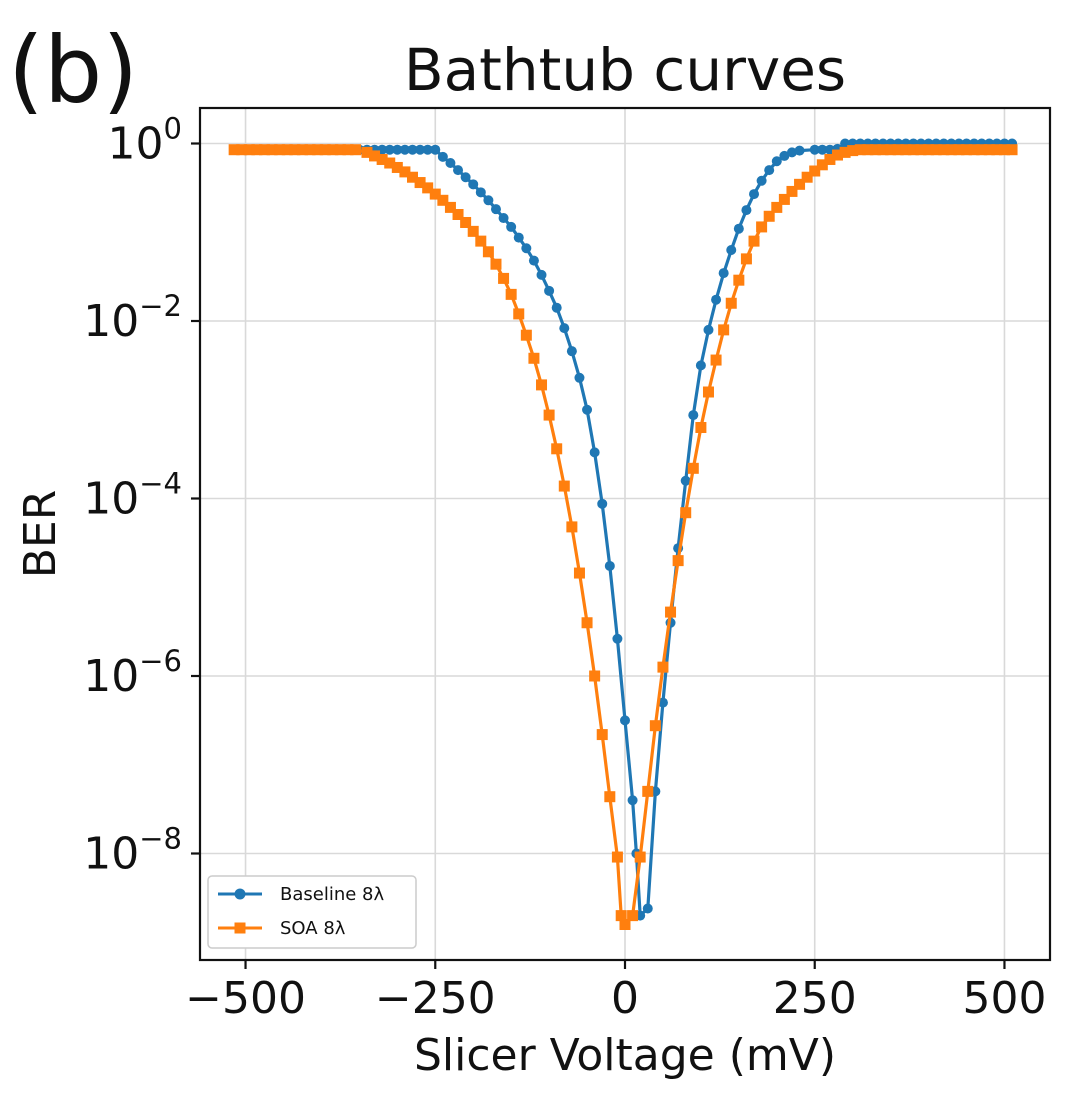  Describe the element at coordinates (312, 912) in the screenshot. I see `legend: Baseline 8λ SOA 8λ` at that location.